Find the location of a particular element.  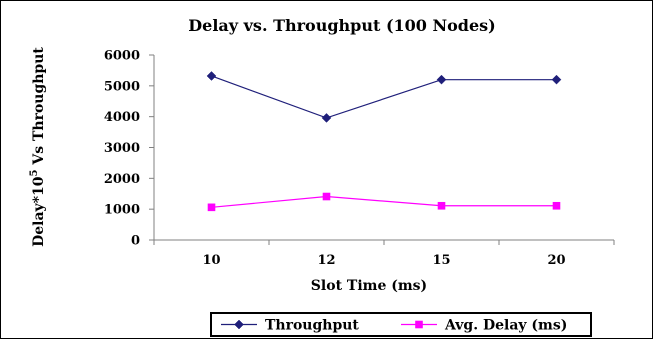

legend: Throughput Avg. Delay (ms) is located at coordinates (401, 324).